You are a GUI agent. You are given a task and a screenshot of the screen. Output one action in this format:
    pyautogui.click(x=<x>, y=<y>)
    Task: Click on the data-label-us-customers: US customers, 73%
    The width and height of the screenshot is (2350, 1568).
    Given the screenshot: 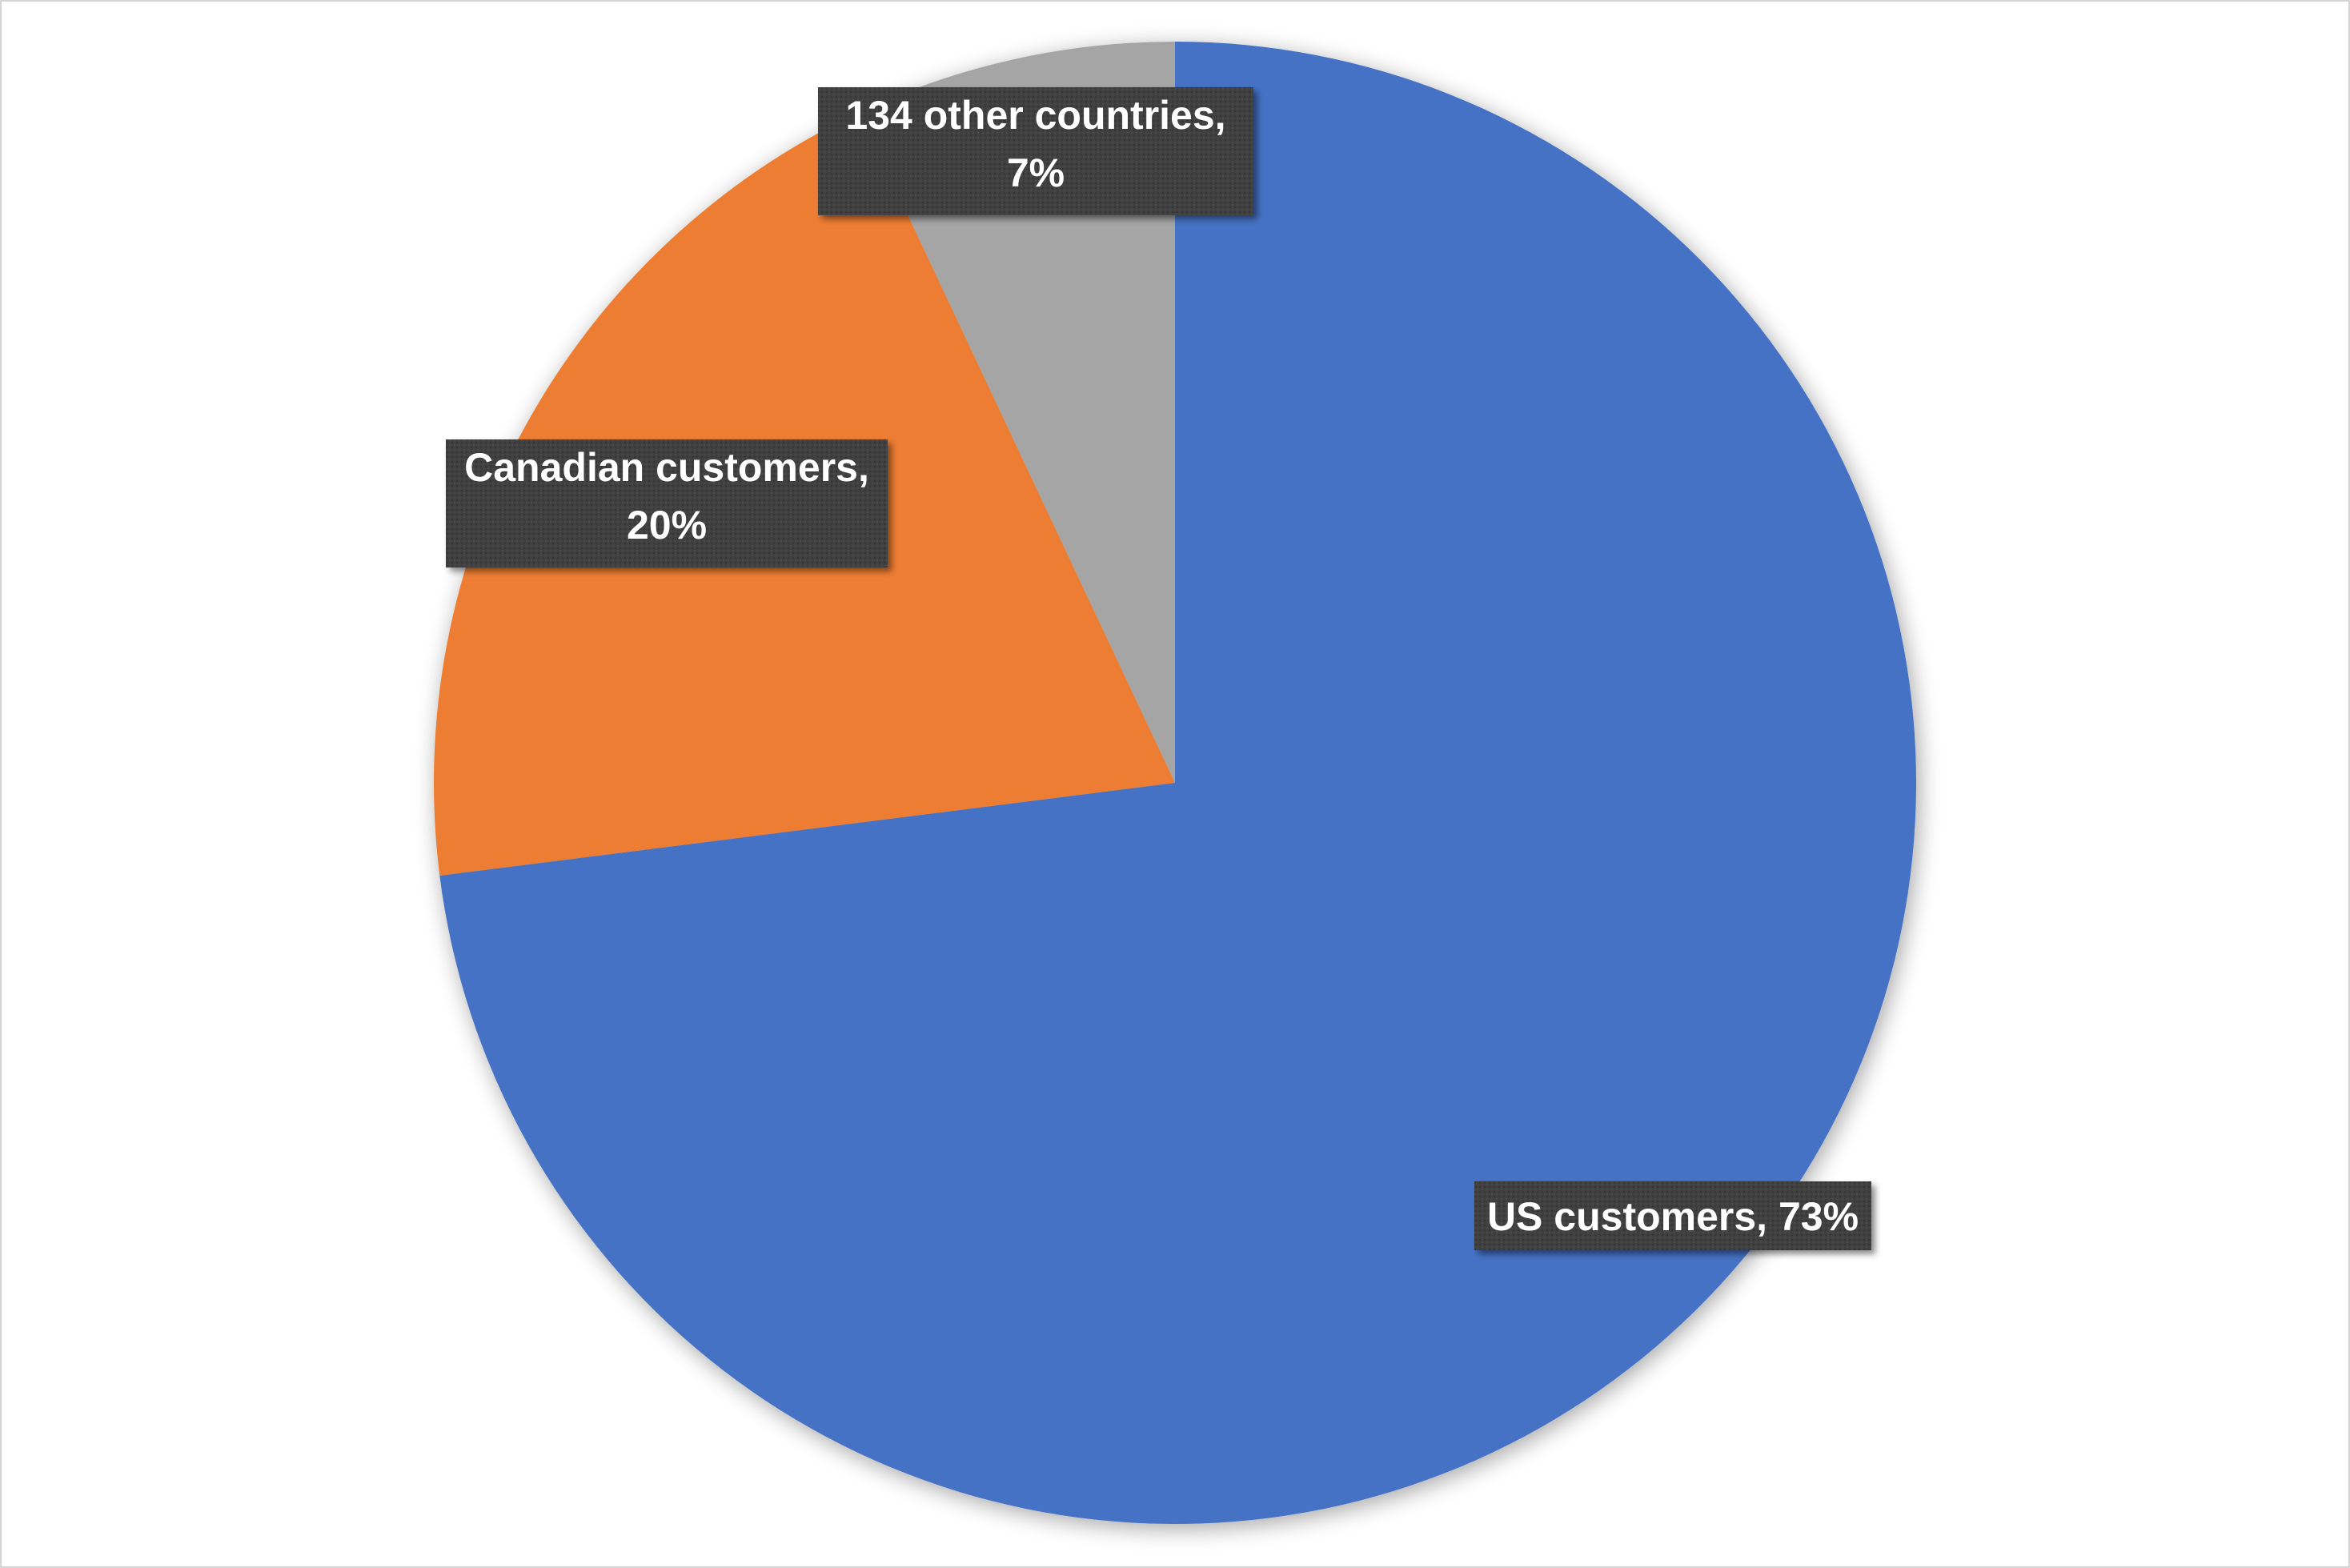 What is the action you would take?
    pyautogui.click(x=1672, y=1215)
    